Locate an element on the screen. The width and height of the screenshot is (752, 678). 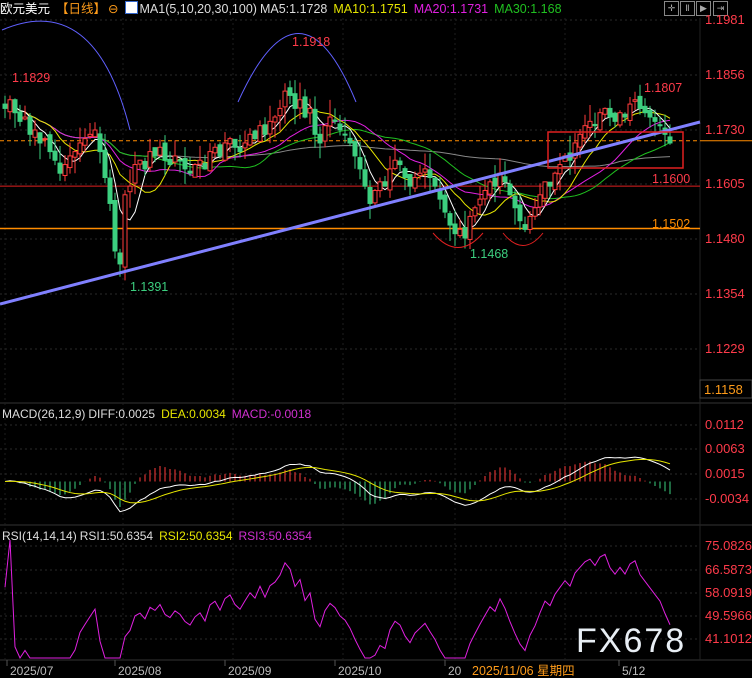
ma-label: MA1(5,10,20,30,100) is located at coordinates (198, 9).